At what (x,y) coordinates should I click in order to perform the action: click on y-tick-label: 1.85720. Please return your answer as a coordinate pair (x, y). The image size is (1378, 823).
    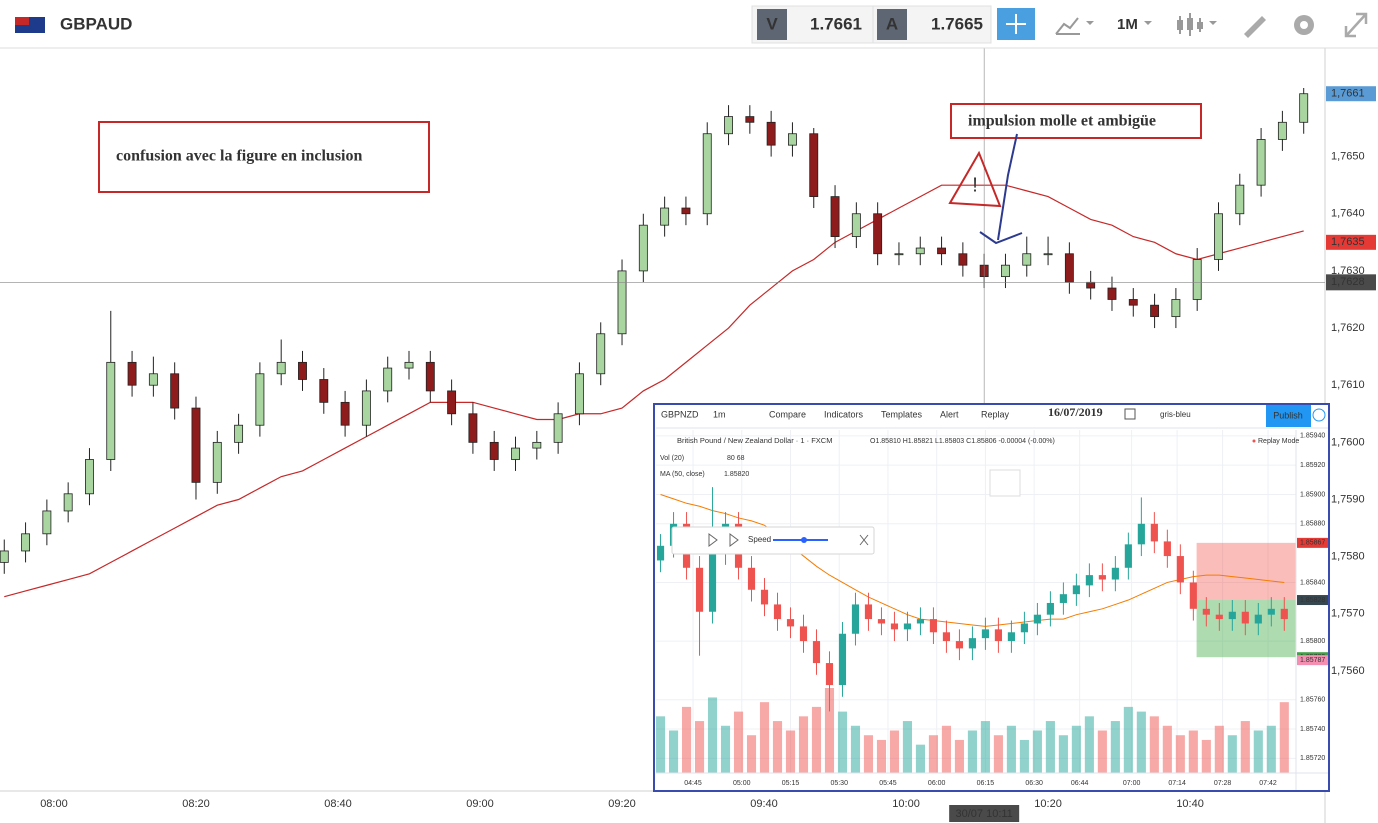
    Looking at the image, I should click on (1312, 758).